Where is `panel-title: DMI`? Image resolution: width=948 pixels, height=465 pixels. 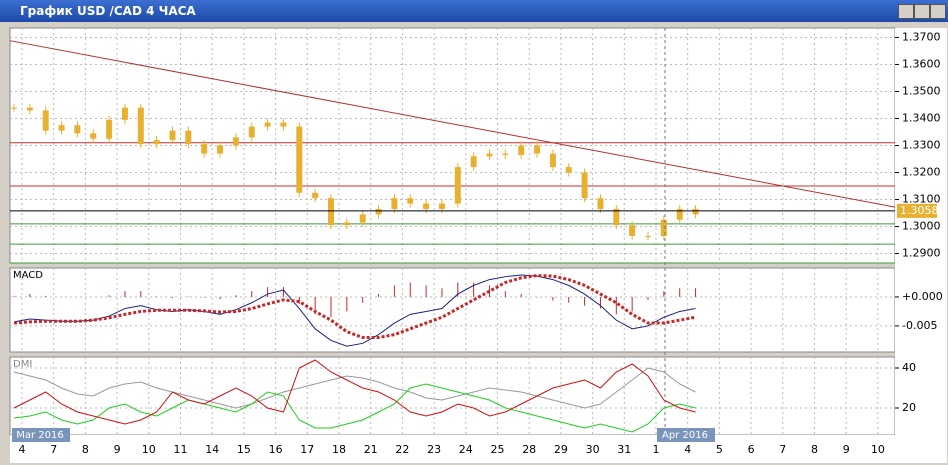 panel-title: DMI is located at coordinates (22, 364).